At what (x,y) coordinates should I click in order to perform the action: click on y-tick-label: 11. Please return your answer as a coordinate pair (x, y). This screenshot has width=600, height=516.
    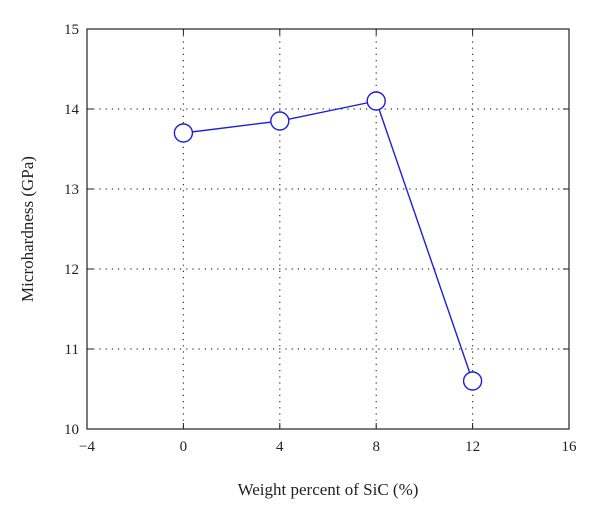
    Looking at the image, I should click on (72, 350).